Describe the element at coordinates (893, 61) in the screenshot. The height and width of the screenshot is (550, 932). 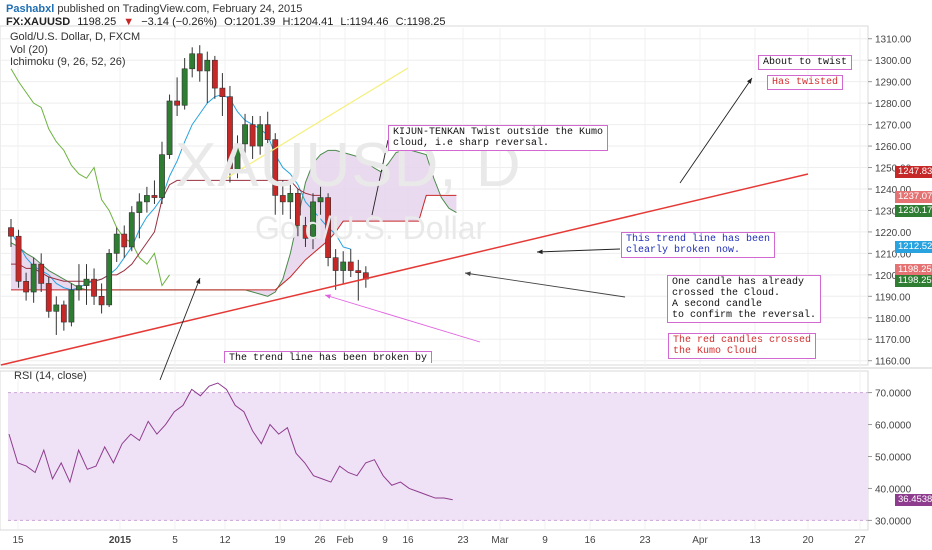
I see `price-tick-label: 1300.00` at that location.